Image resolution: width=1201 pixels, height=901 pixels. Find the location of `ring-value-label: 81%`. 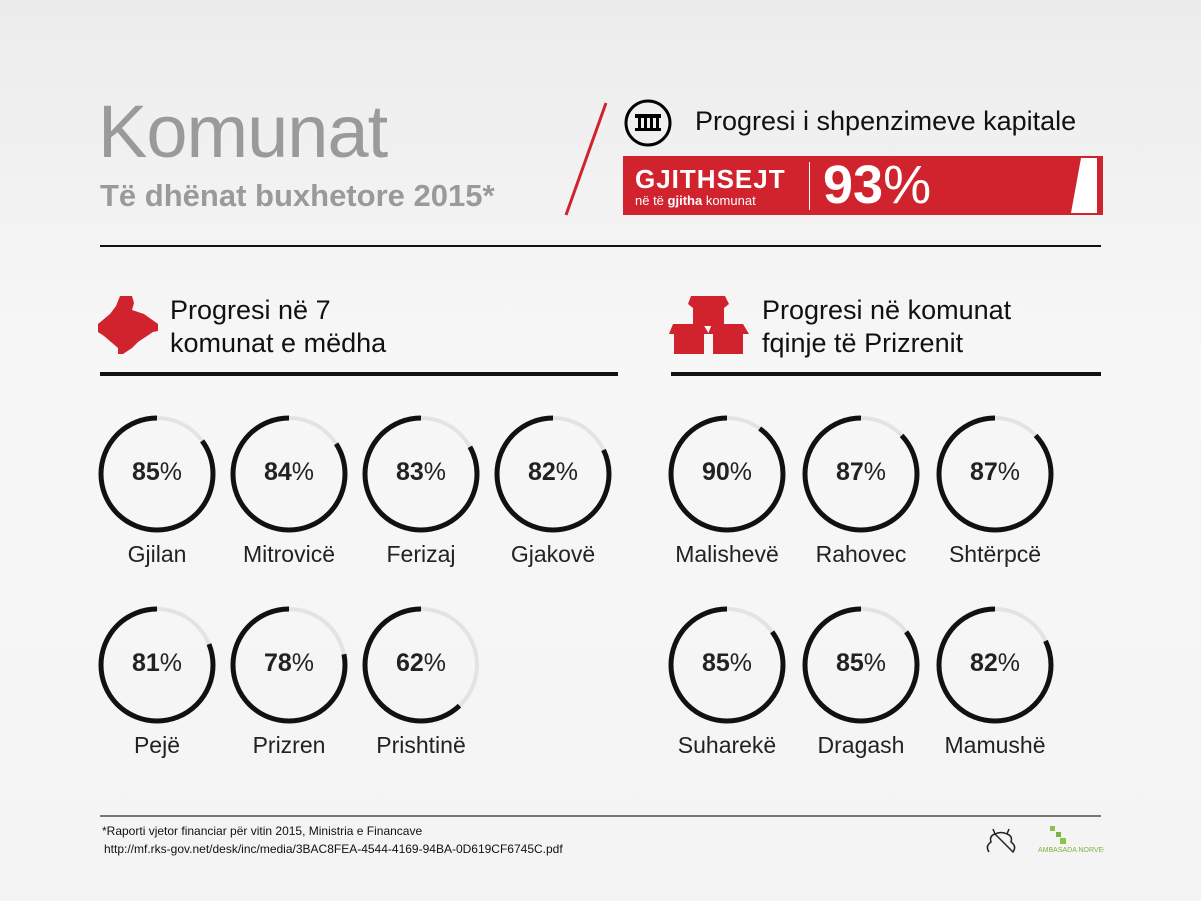

ring-value-label: 81% is located at coordinates (157, 663).